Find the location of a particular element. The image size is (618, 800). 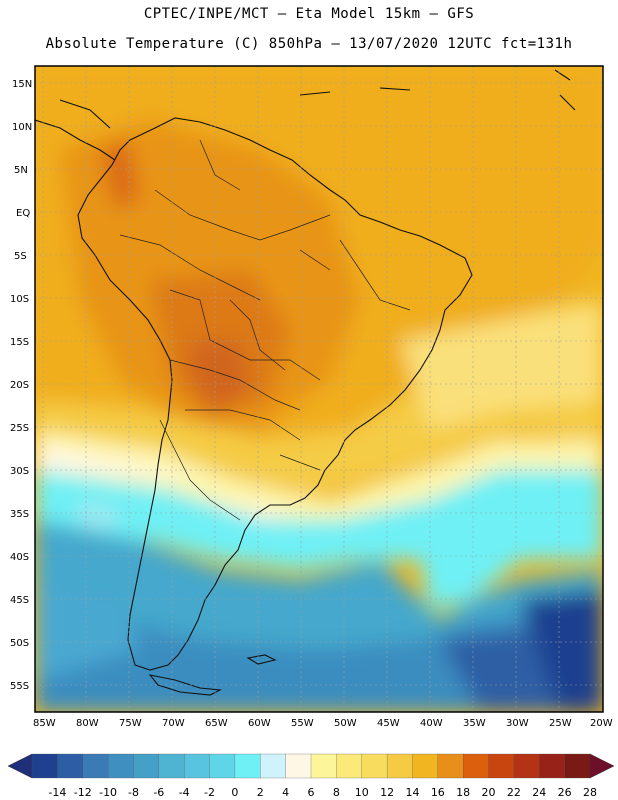

colorbar-tick-label: 14 is located at coordinates (412, 792).